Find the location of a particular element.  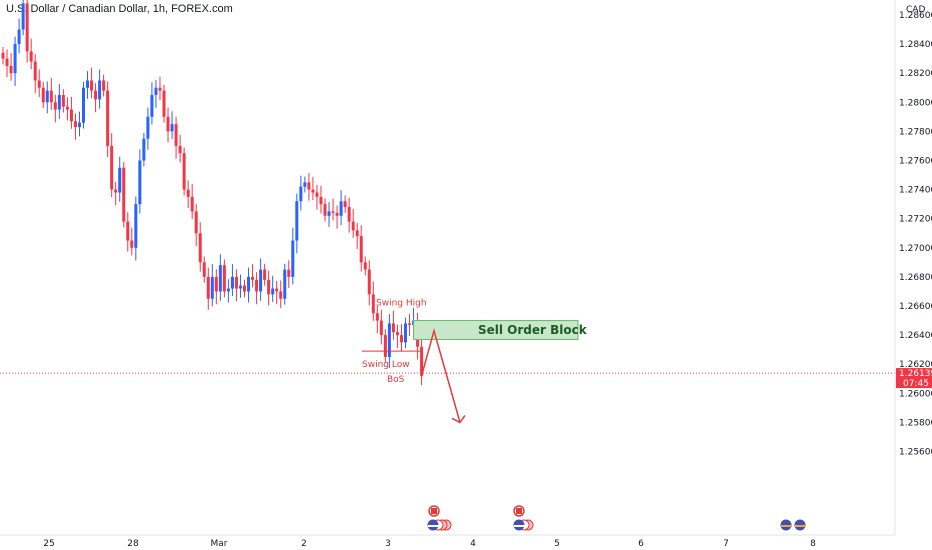

price-tick-label: 1.25800 is located at coordinates (915, 423).